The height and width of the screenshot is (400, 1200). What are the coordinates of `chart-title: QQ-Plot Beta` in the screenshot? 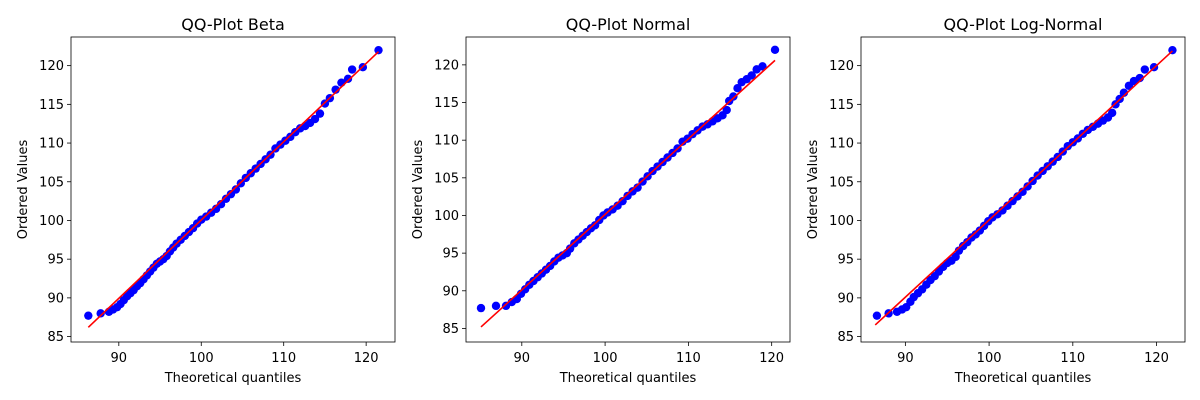 It's located at (233, 24).